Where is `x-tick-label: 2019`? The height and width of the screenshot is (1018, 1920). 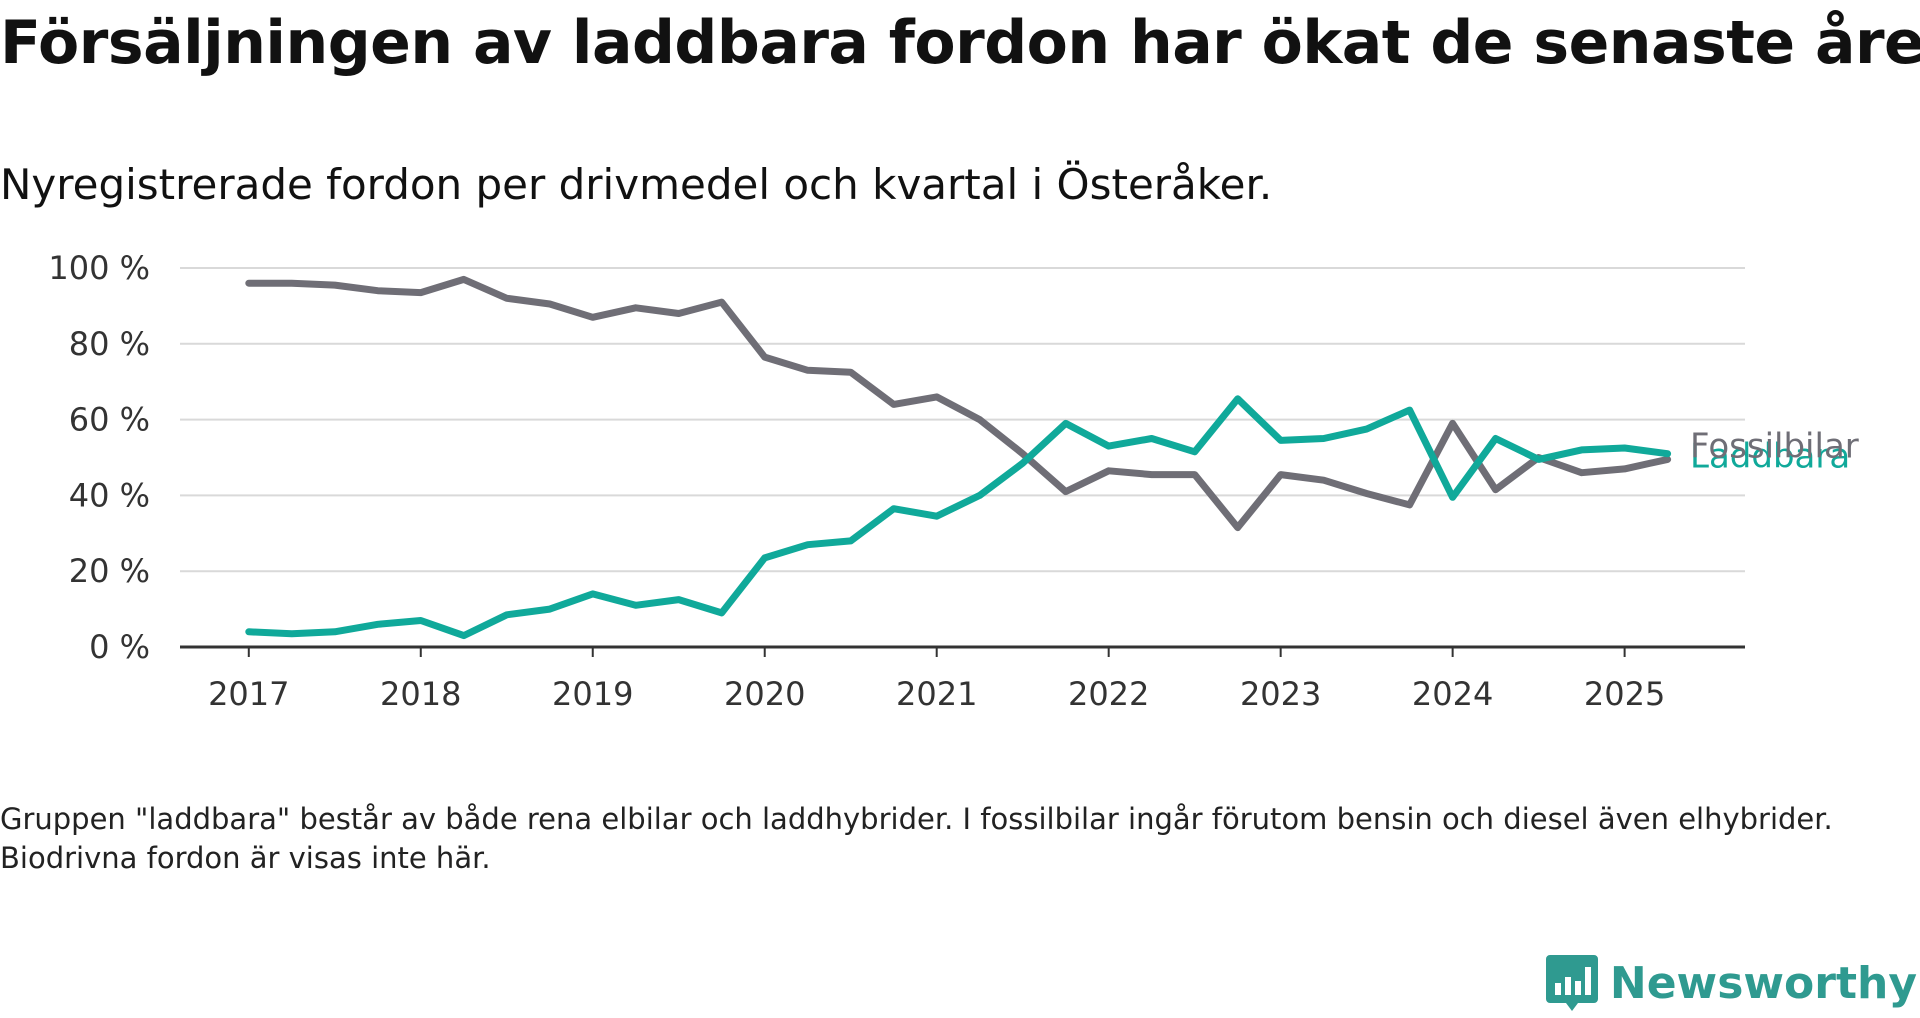 x-tick-label: 2019 is located at coordinates (592, 694).